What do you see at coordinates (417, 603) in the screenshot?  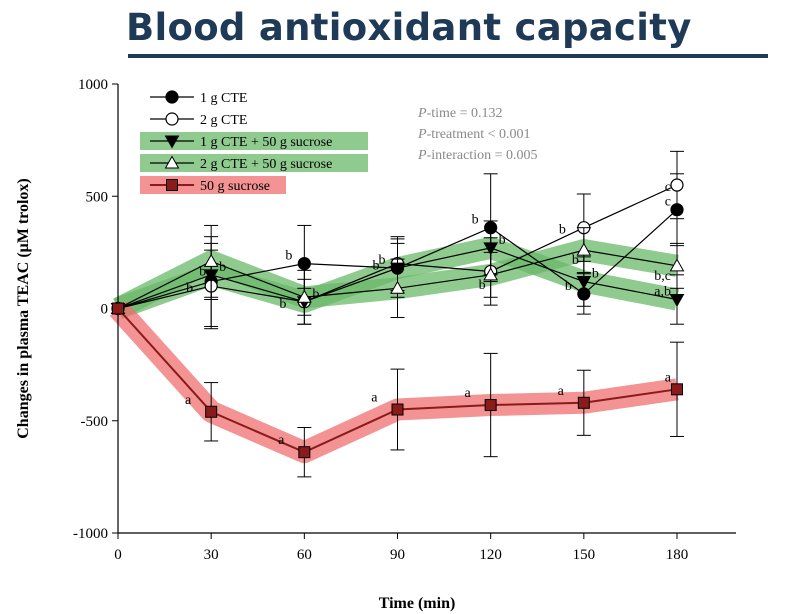 I see `x-axis-label: Time (min)` at bounding box center [417, 603].